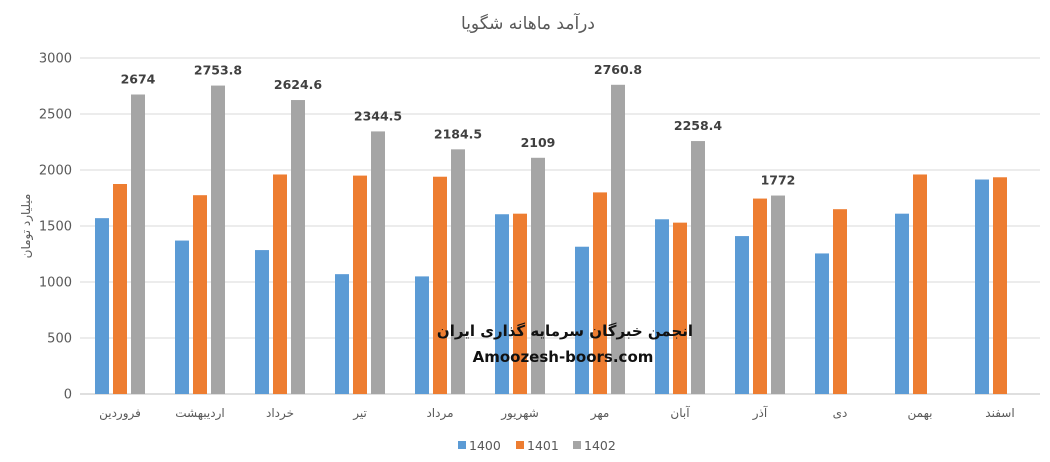 The height and width of the screenshot is (462, 1050). I want to click on legend-label: 1401, so click(543, 445).